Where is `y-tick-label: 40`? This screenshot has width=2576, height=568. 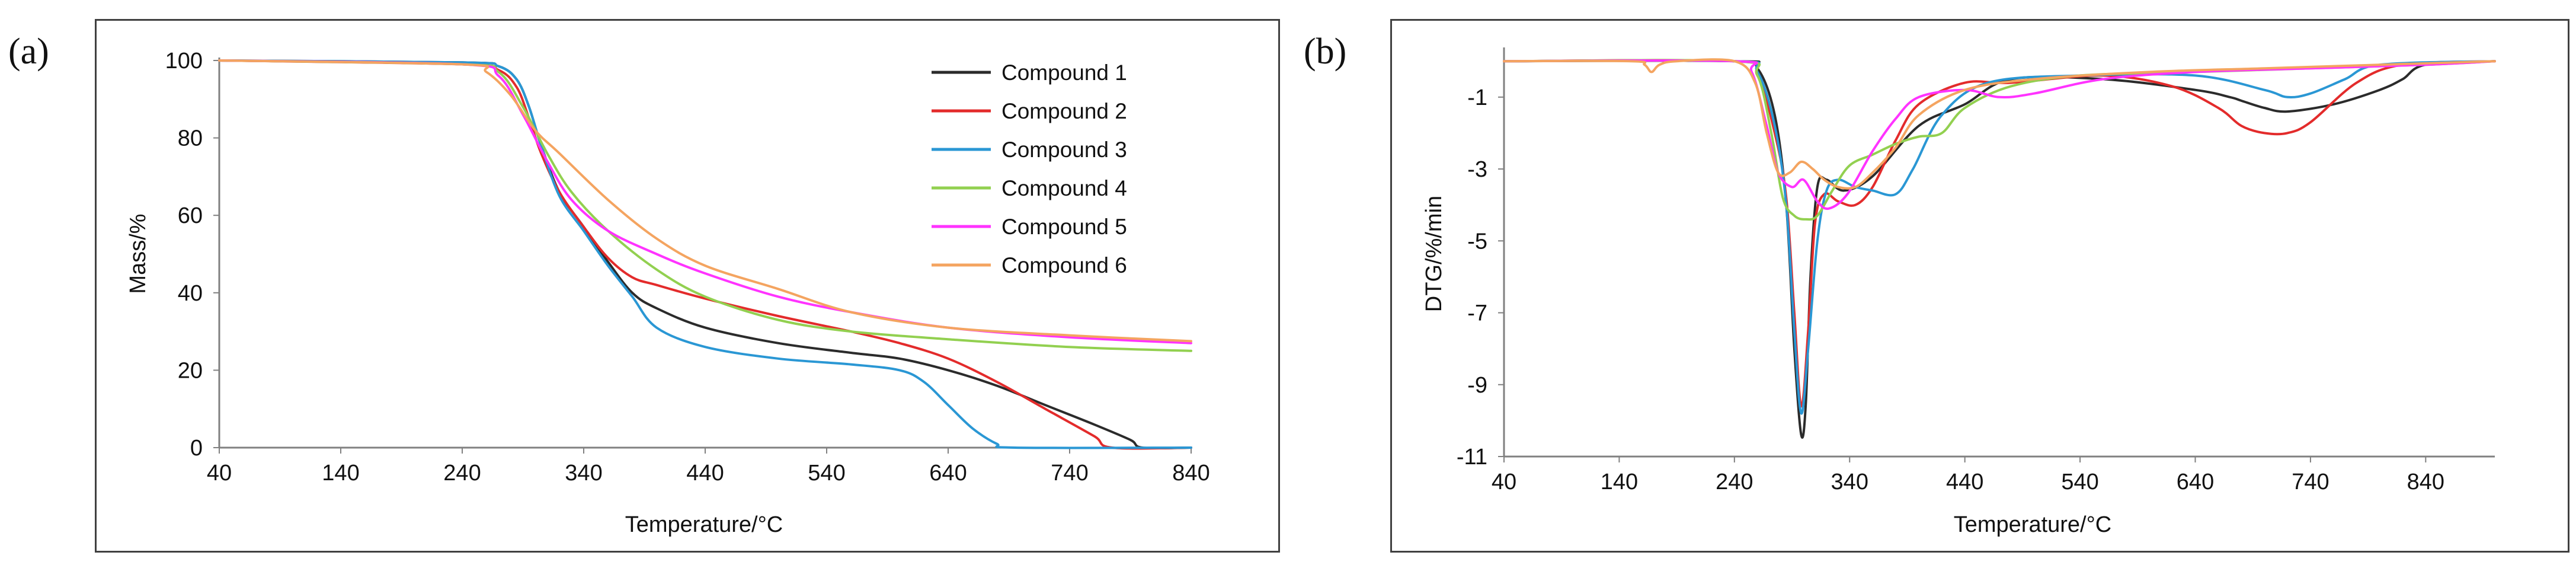 y-tick-label: 40 is located at coordinates (190, 293).